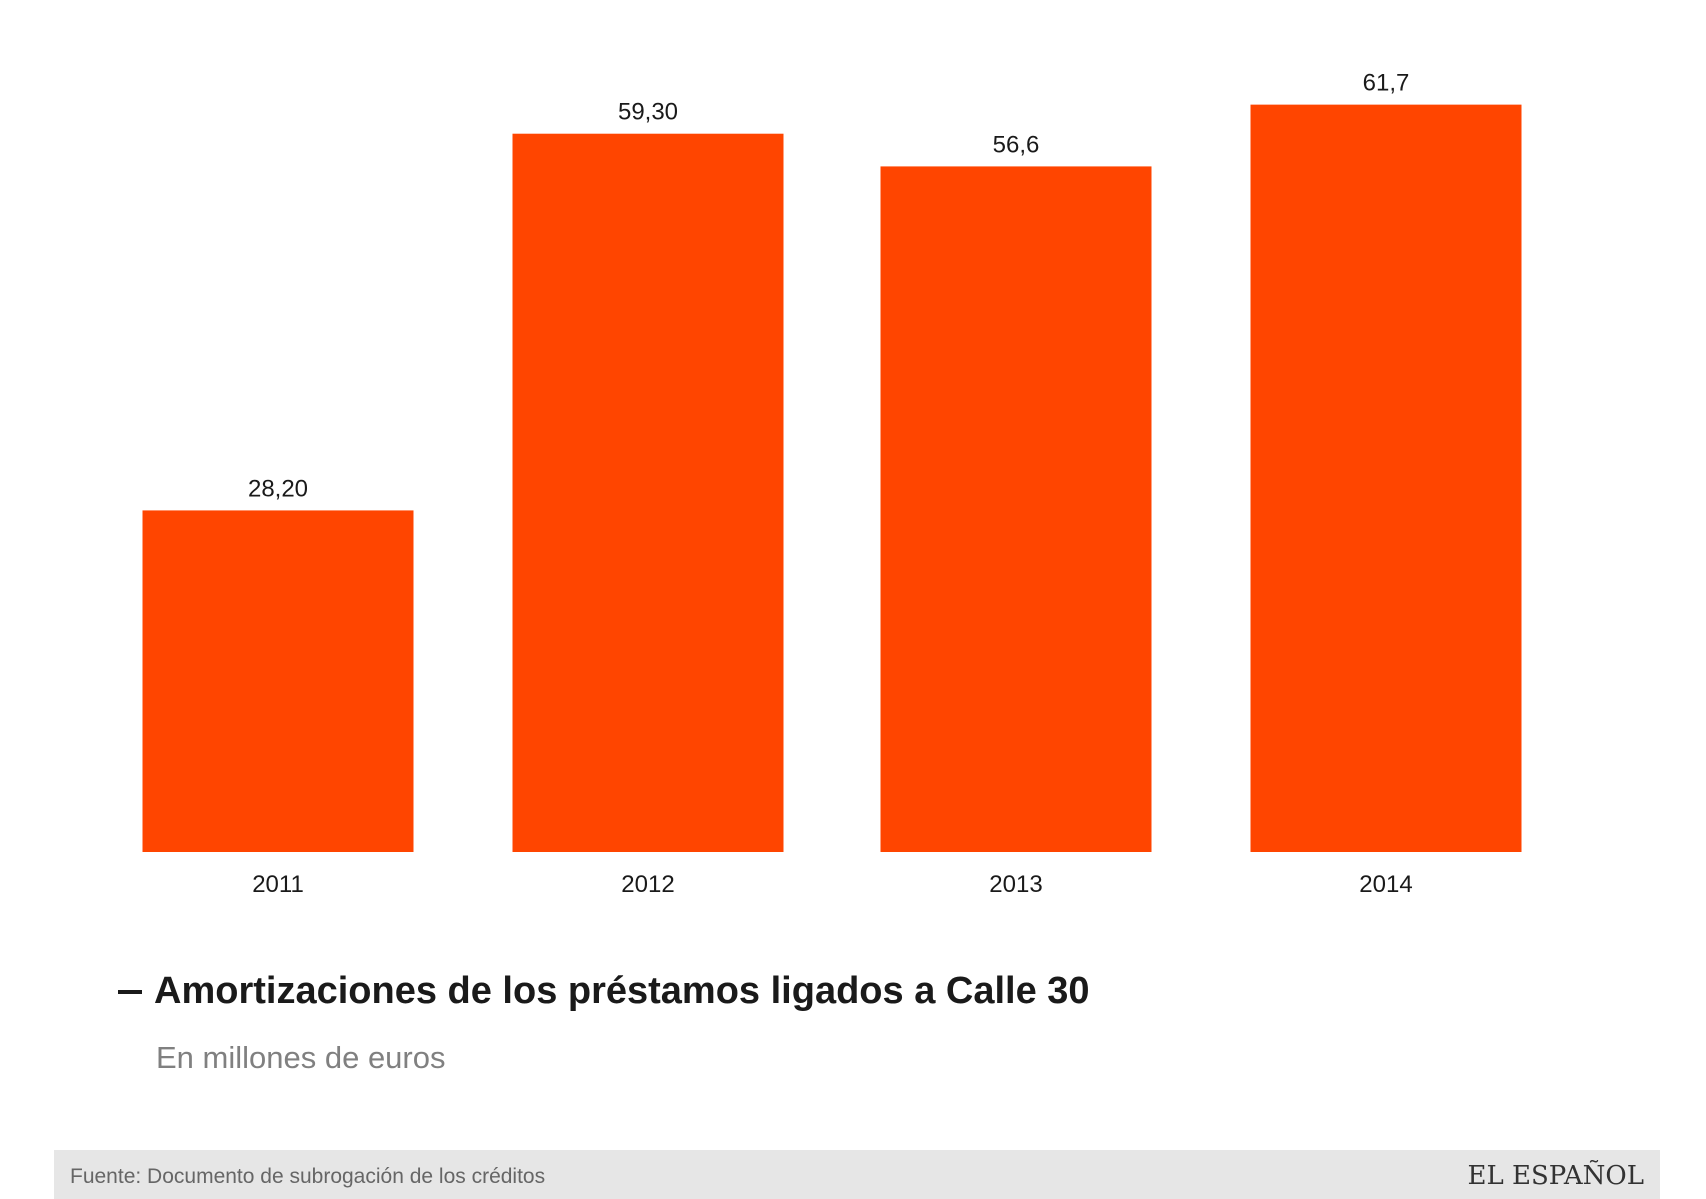  Describe the element at coordinates (648, 112) in the screenshot. I see `value-label-2012: 59,30` at that location.